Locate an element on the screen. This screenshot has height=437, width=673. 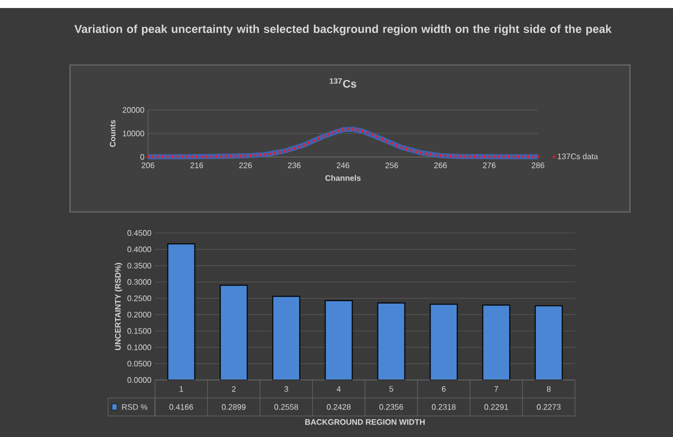
chart-subtitle: $^{137}$Cs is located at coordinates (343, 83).